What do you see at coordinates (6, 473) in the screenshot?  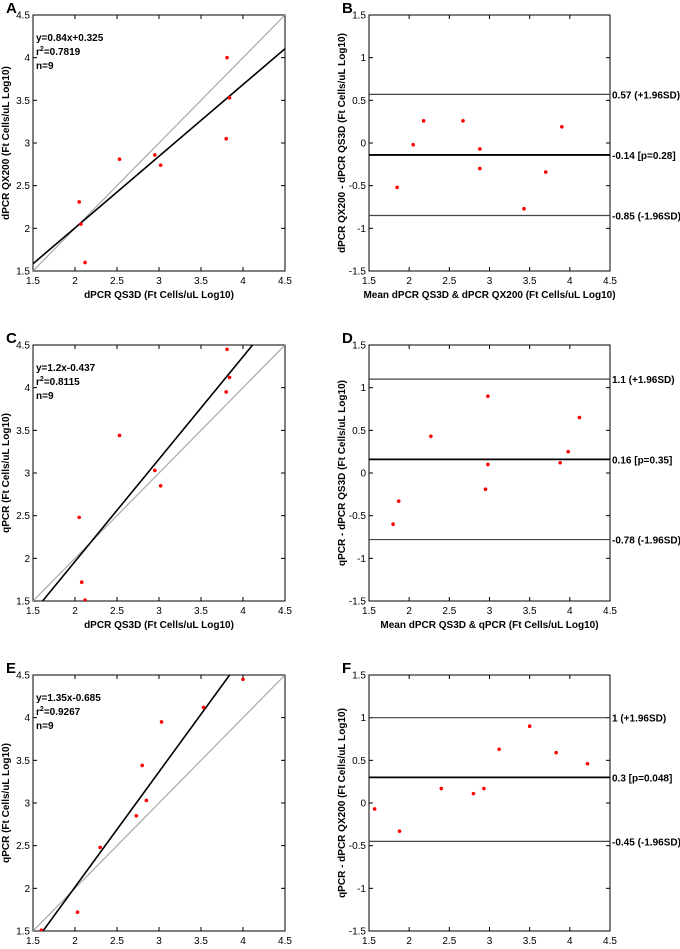 I see `y-axis-label: qPCR (Ft Cells/uL Log10)` at bounding box center [6, 473].